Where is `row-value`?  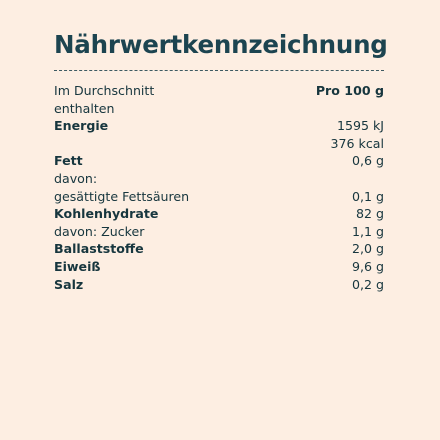 row-value is located at coordinates (328, 179).